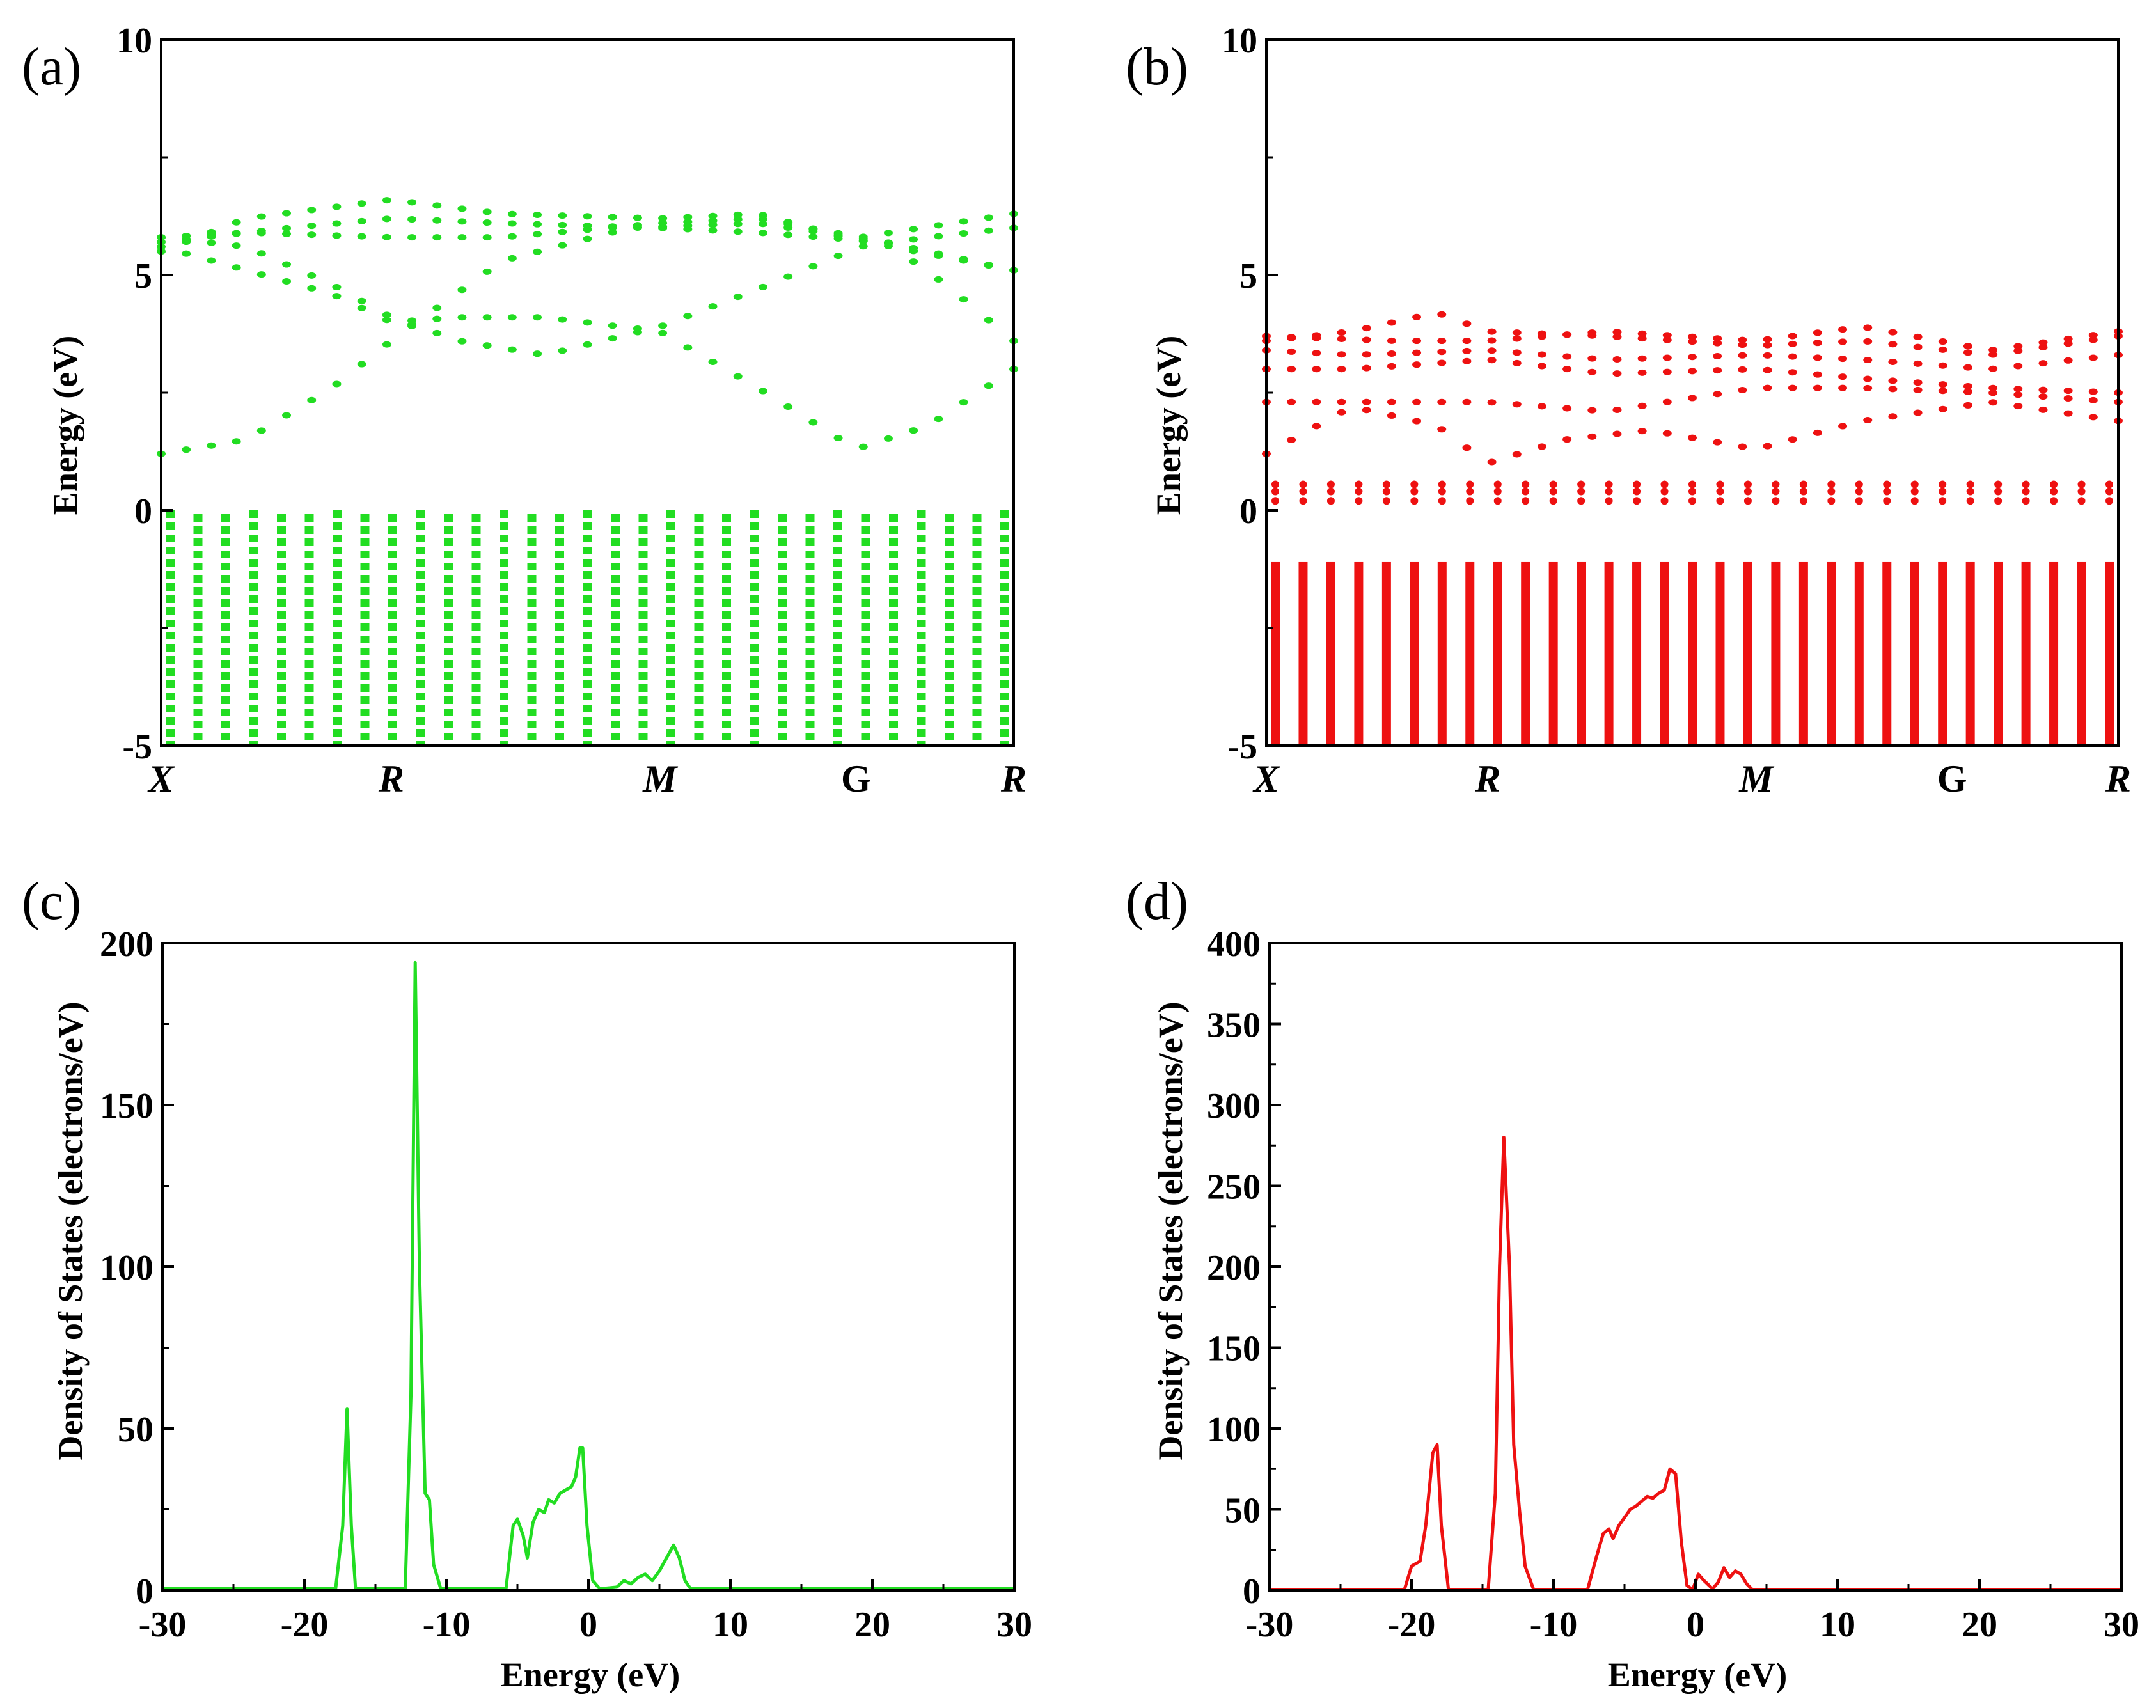  I want to click on y-tick-label: 5, so click(1248, 276).